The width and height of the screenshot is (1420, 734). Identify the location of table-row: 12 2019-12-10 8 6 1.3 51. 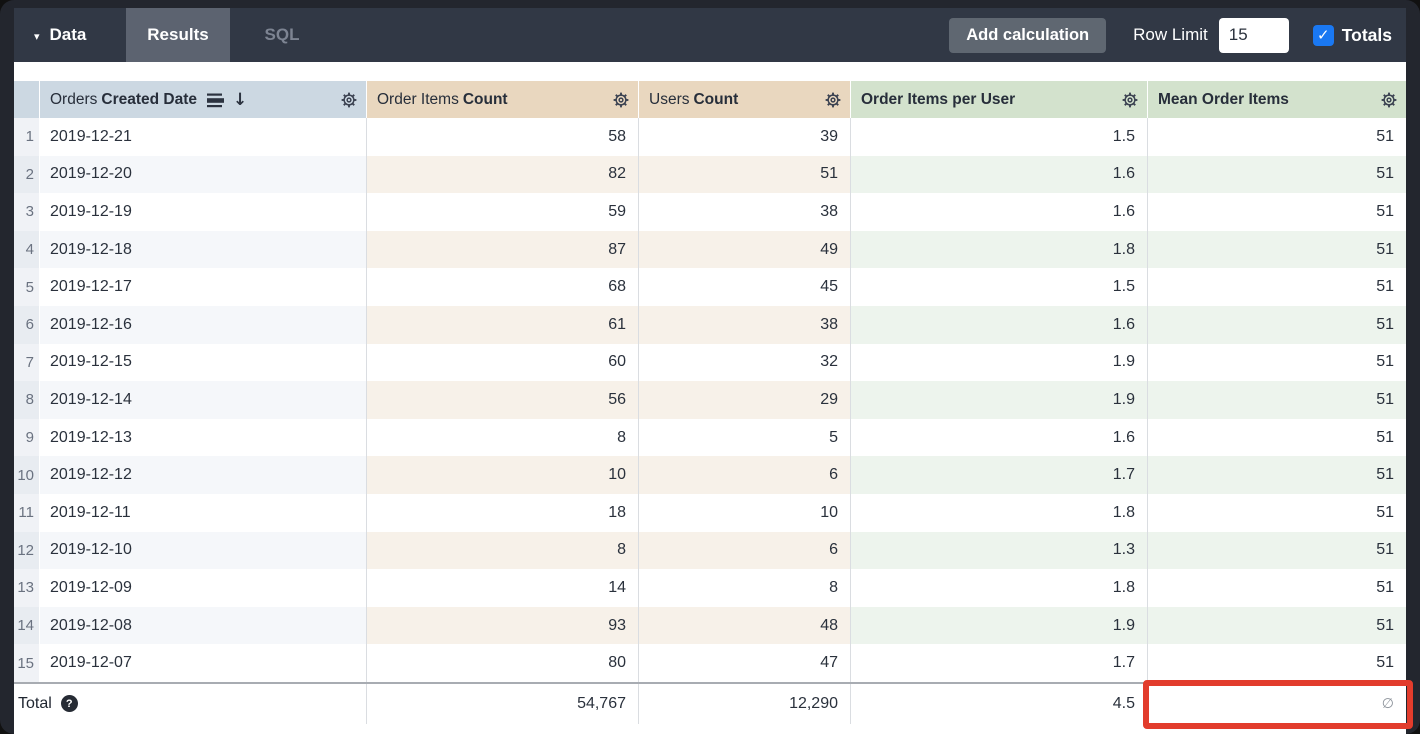
(710, 550).